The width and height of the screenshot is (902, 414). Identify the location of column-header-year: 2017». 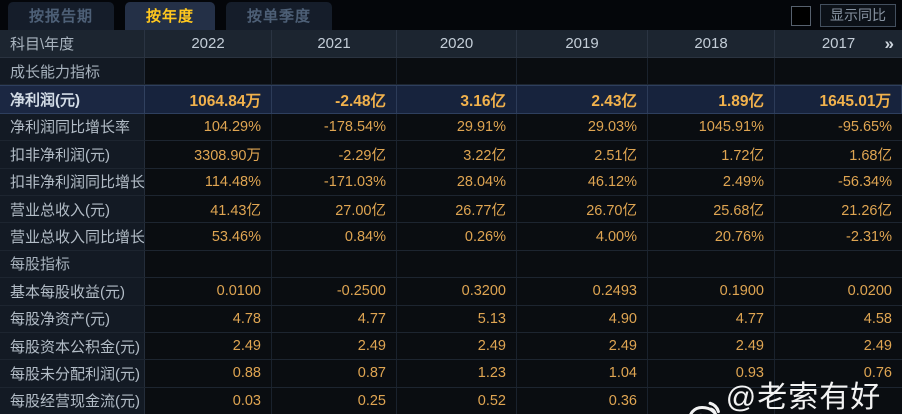
(857, 43).